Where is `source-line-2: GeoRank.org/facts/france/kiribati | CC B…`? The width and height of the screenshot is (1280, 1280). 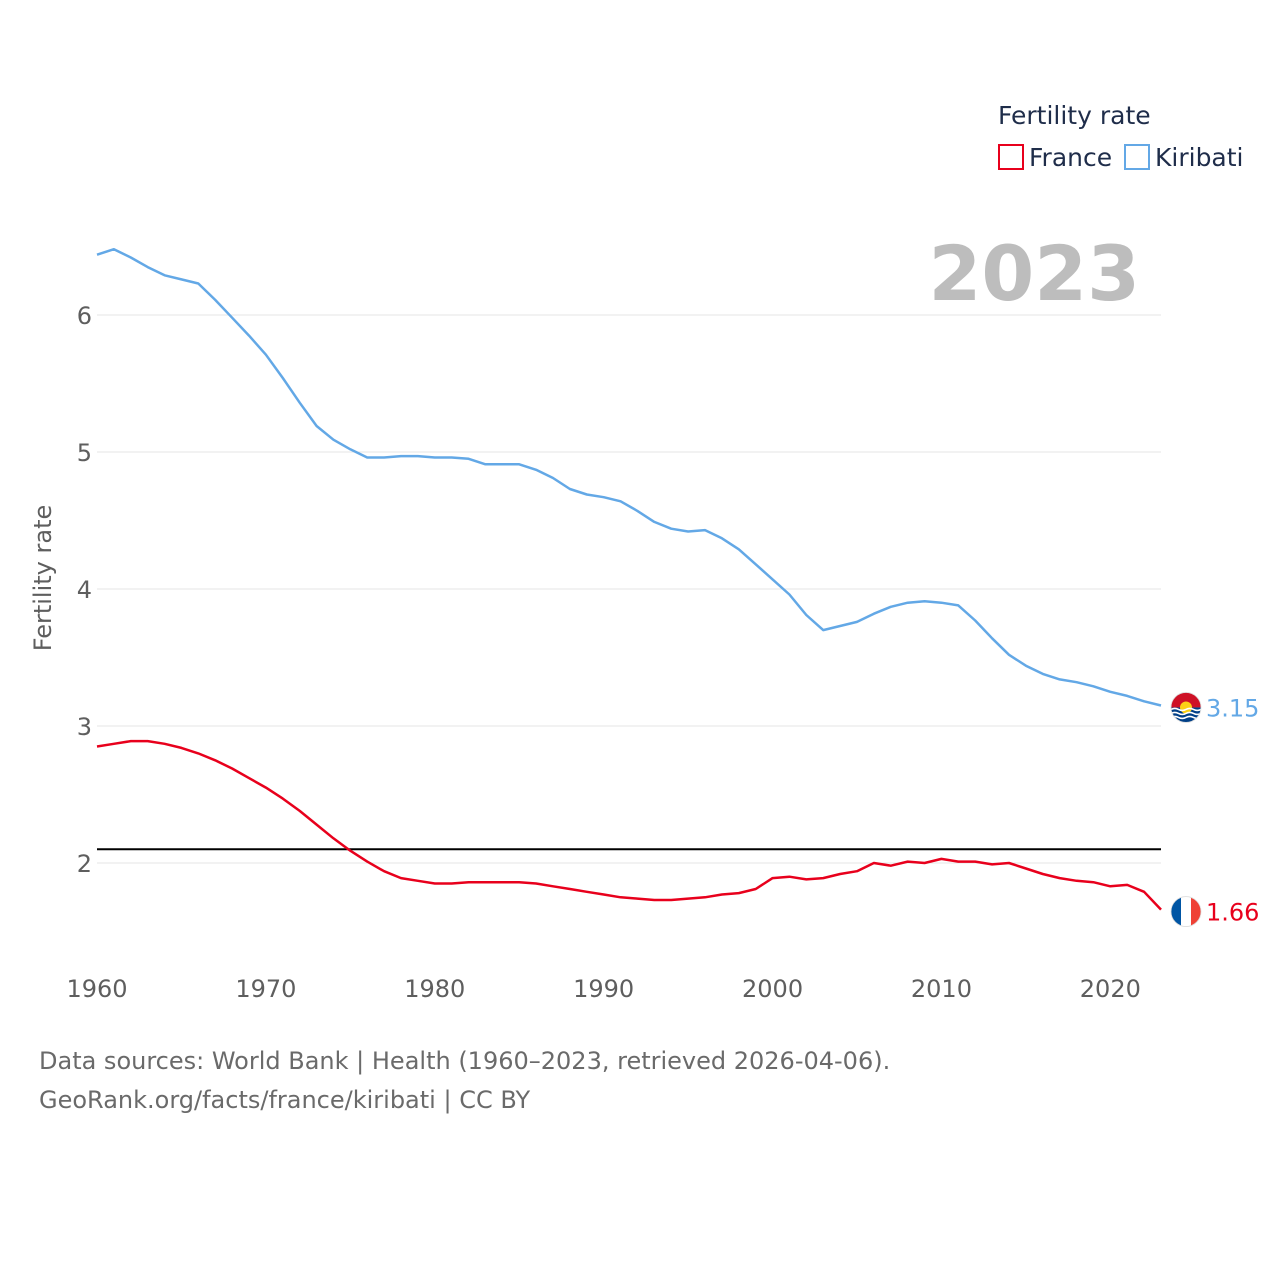 source-line-2: GeoRank.org/facts/france/kiribati | CC B… is located at coordinates (284, 1100).